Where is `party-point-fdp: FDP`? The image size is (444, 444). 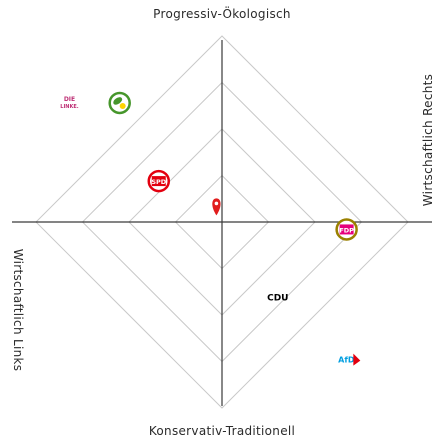 party-point-fdp: FDP is located at coordinates (346, 229).